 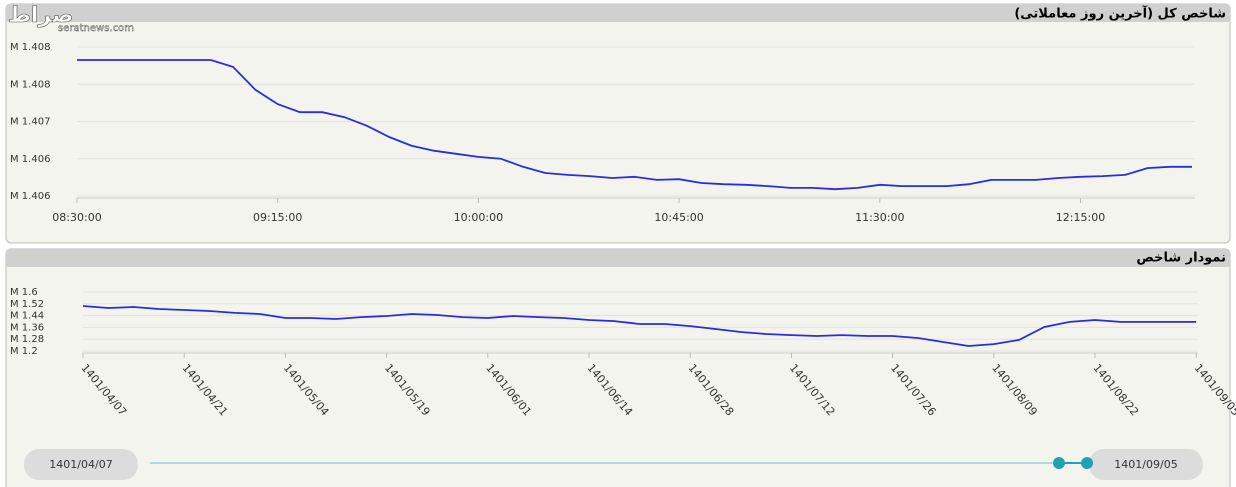 What do you see at coordinates (639, 326) in the screenshot?
I see `line` at bounding box center [639, 326].